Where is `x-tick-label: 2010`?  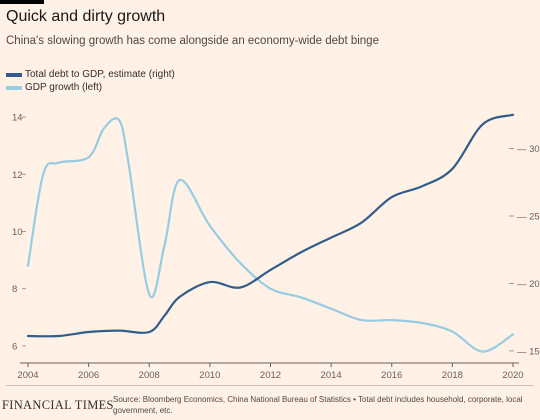 x-tick-label: 2010 is located at coordinates (209, 375).